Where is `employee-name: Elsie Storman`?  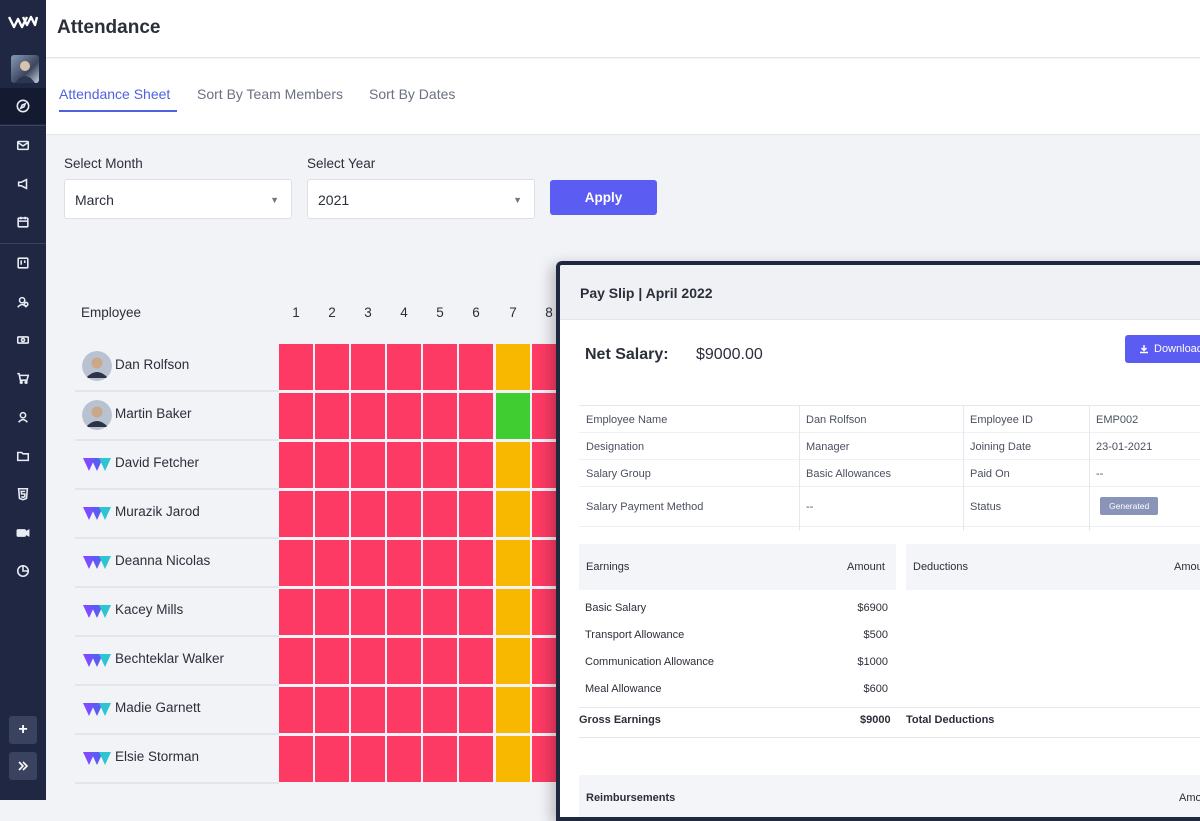 employee-name: Elsie Storman is located at coordinates (157, 756).